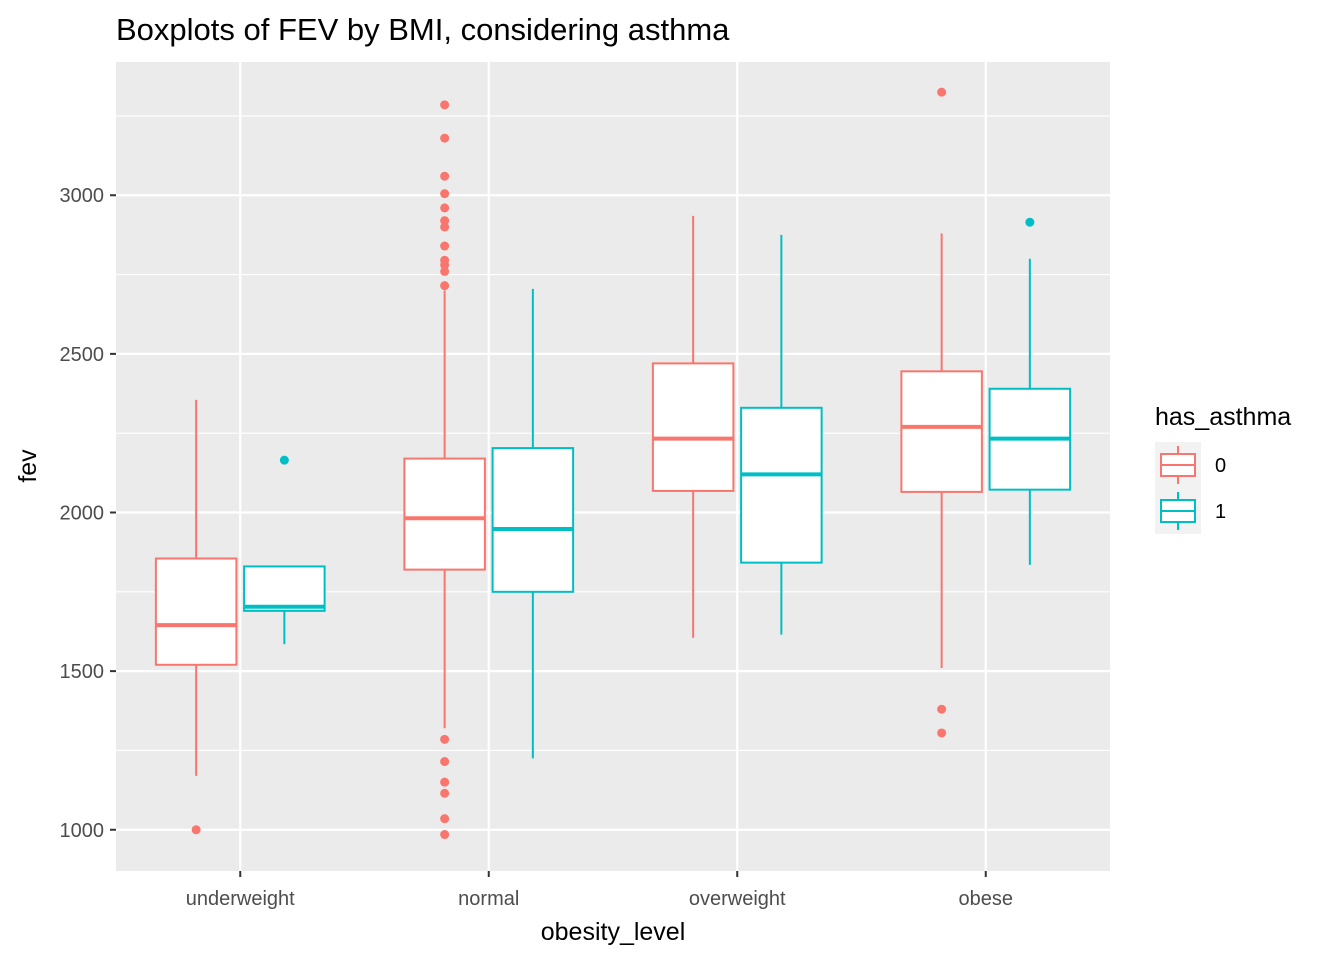 This screenshot has height=960, width=1344. Describe the element at coordinates (82, 196) in the screenshot. I see `y-tick-label: 3000` at that location.